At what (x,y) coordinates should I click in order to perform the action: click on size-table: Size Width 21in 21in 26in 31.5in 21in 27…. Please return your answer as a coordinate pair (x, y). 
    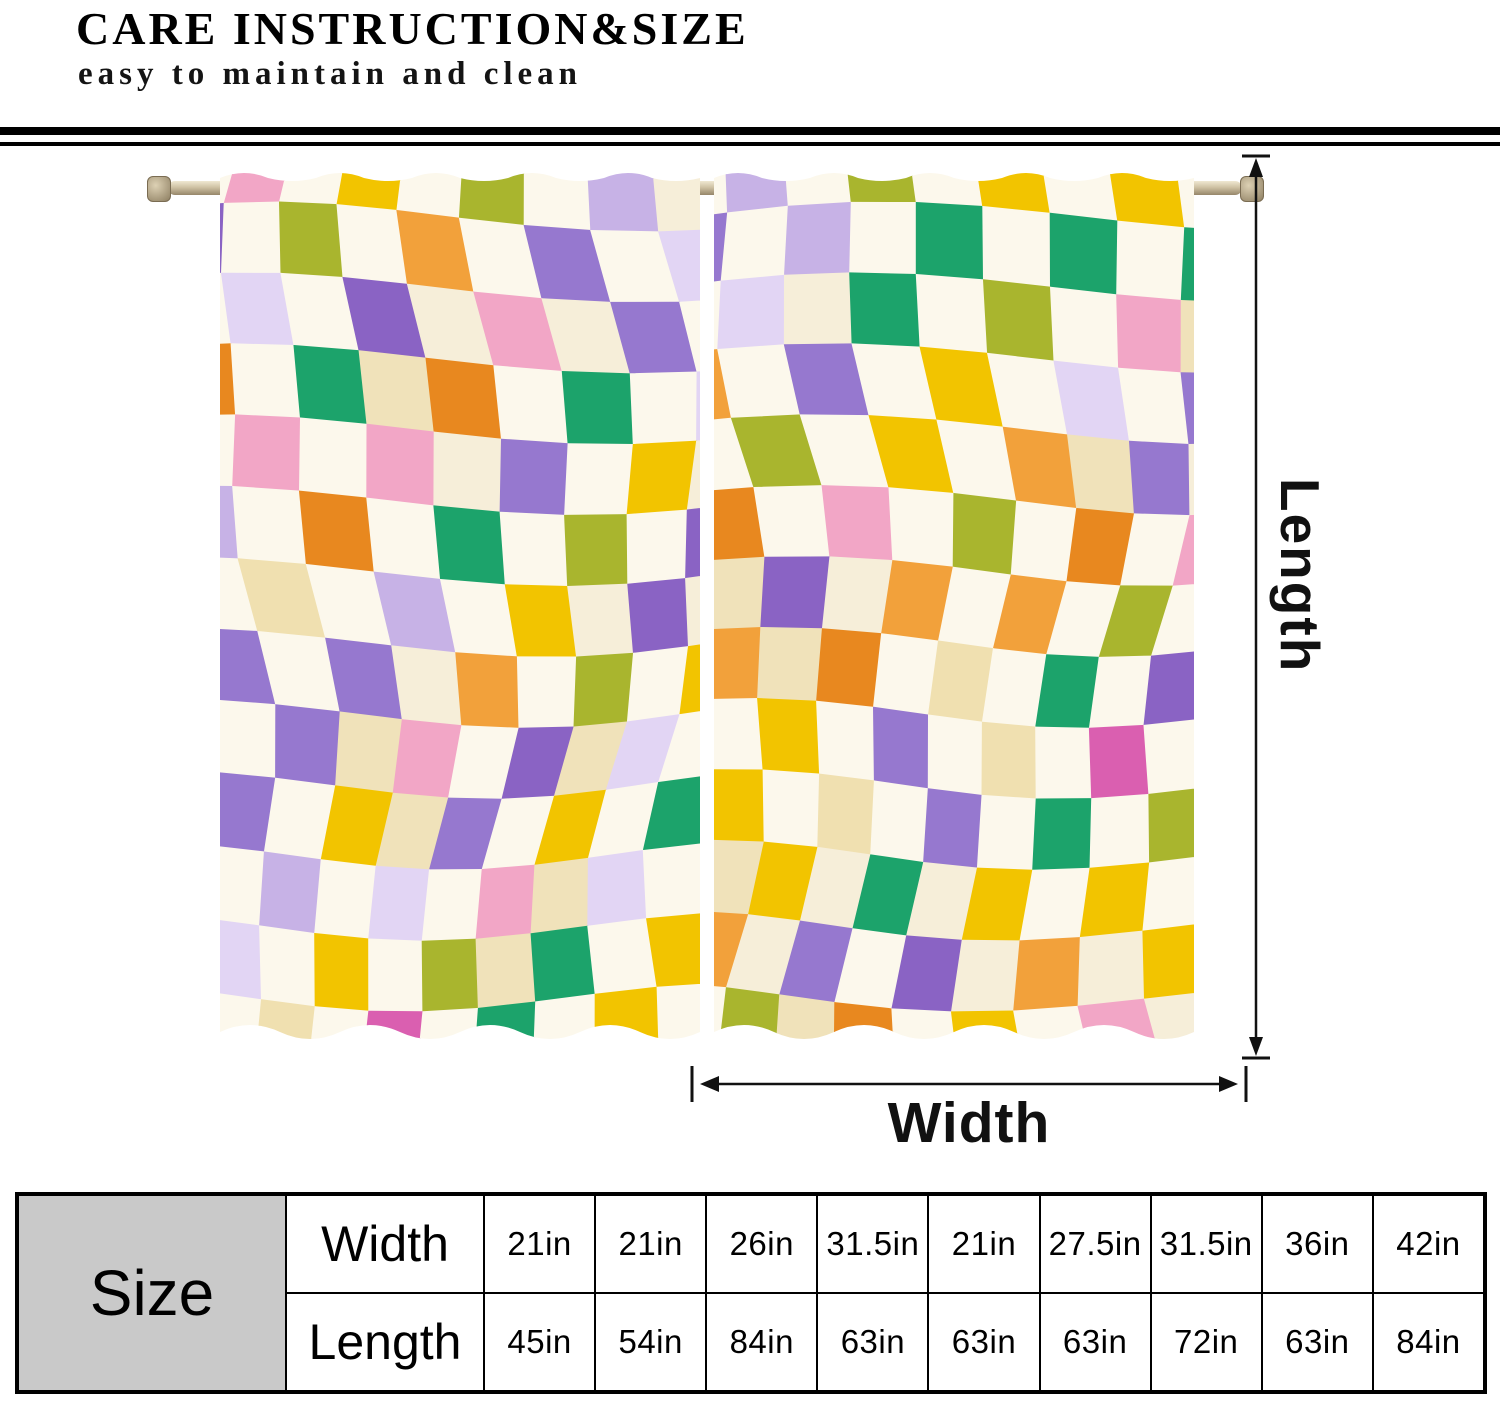
    Looking at the image, I should click on (751, 1293).